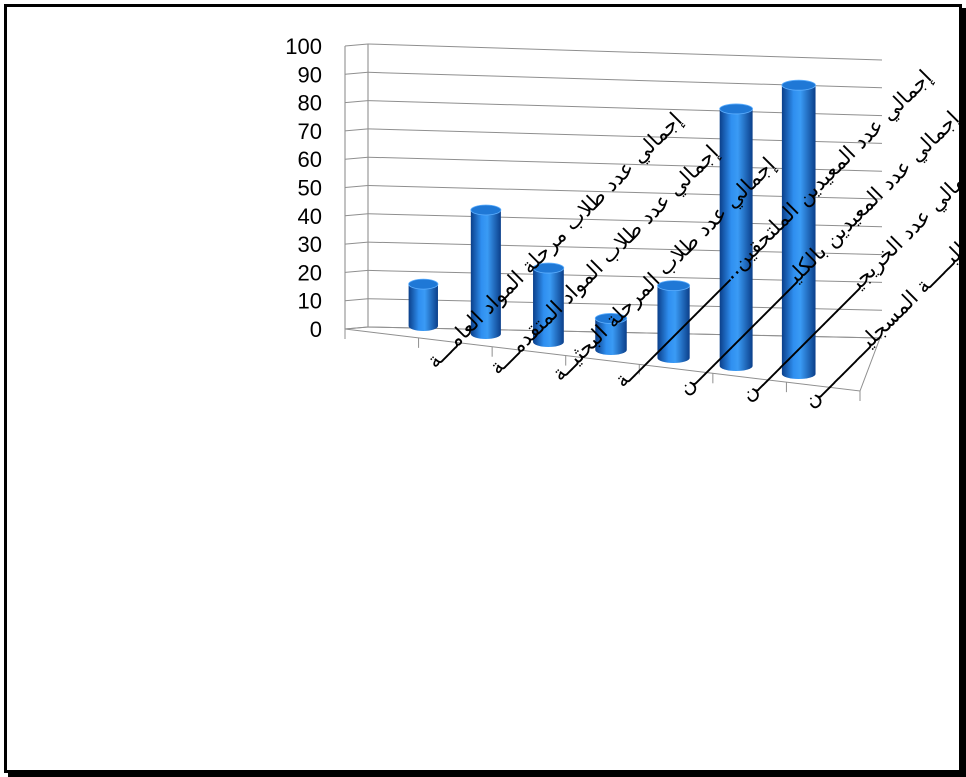 The height and width of the screenshot is (777, 966). Describe the element at coordinates (316, 329) in the screenshot. I see `y-tick-label: 0` at that location.